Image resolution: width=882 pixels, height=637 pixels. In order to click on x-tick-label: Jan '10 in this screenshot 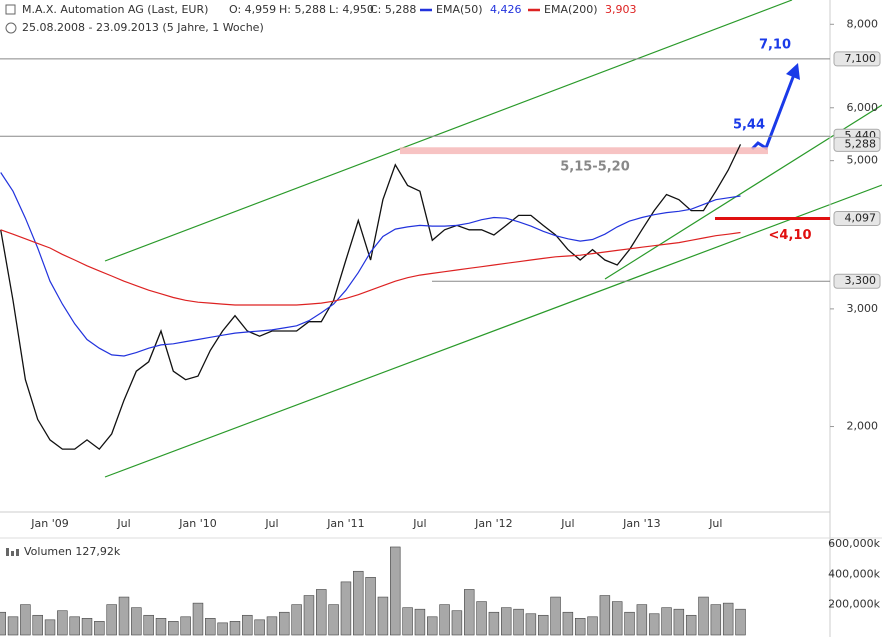, I will do `click(197, 523)`.